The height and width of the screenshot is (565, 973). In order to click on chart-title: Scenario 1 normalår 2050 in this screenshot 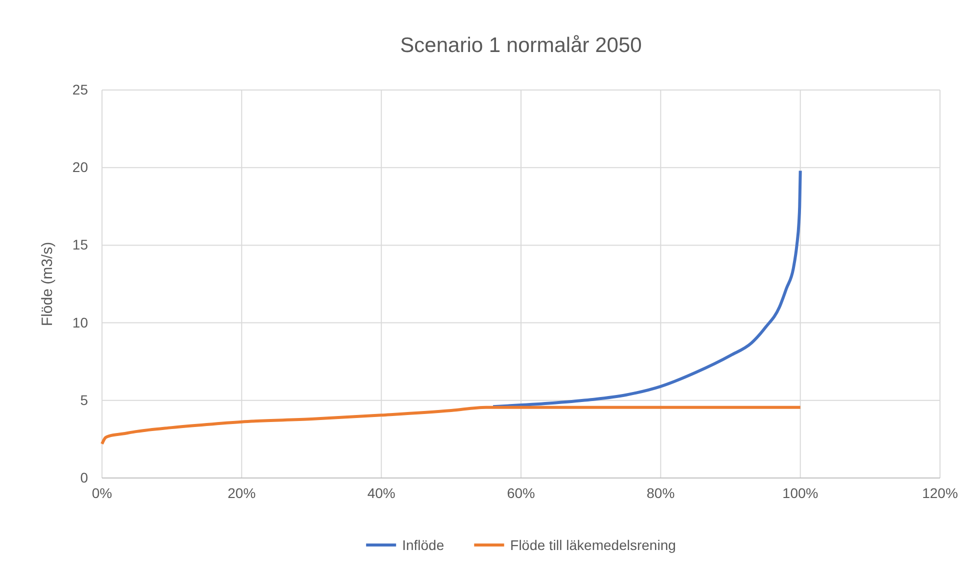, I will do `click(521, 45)`.